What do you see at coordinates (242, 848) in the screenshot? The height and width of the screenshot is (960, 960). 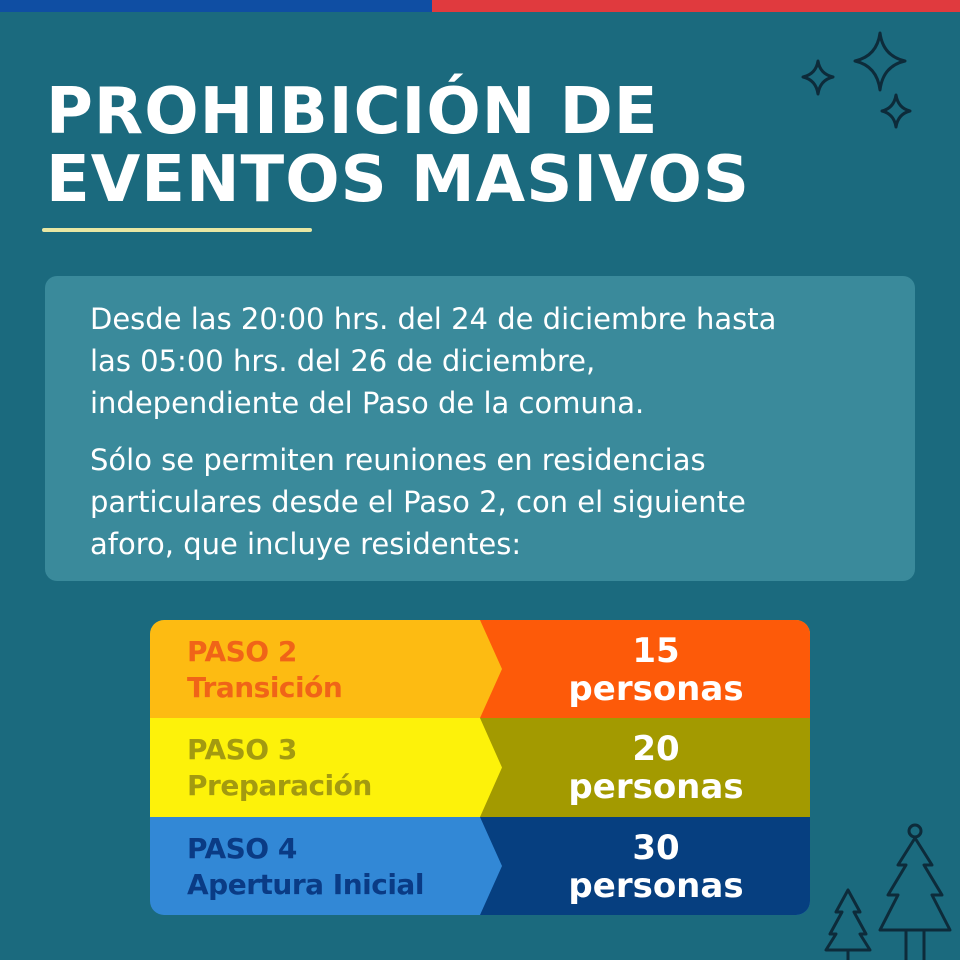 I see `step-name: PASO 4` at bounding box center [242, 848].